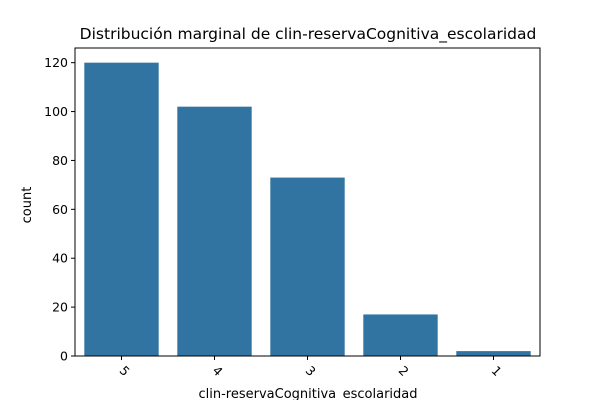 This screenshot has height=400, width=600. Describe the element at coordinates (60, 307) in the screenshot. I see `y-tick-label: 20` at that location.